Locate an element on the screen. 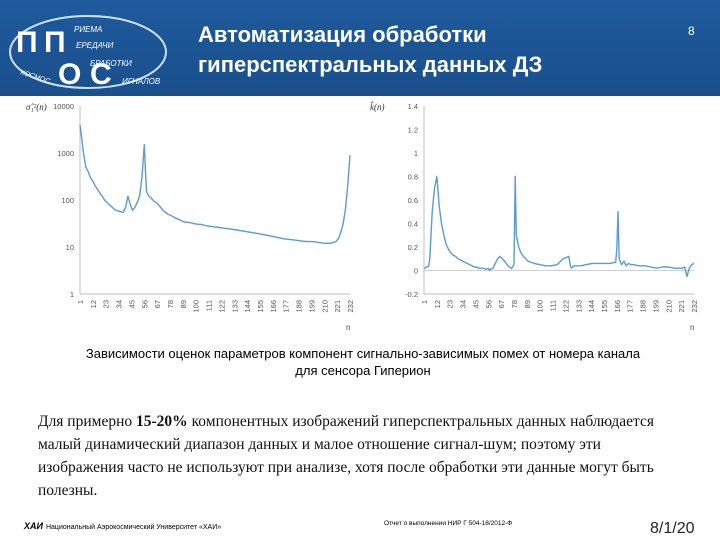 The width and height of the screenshot is (720, 540). y-tick-label: 1.4 is located at coordinates (413, 106).